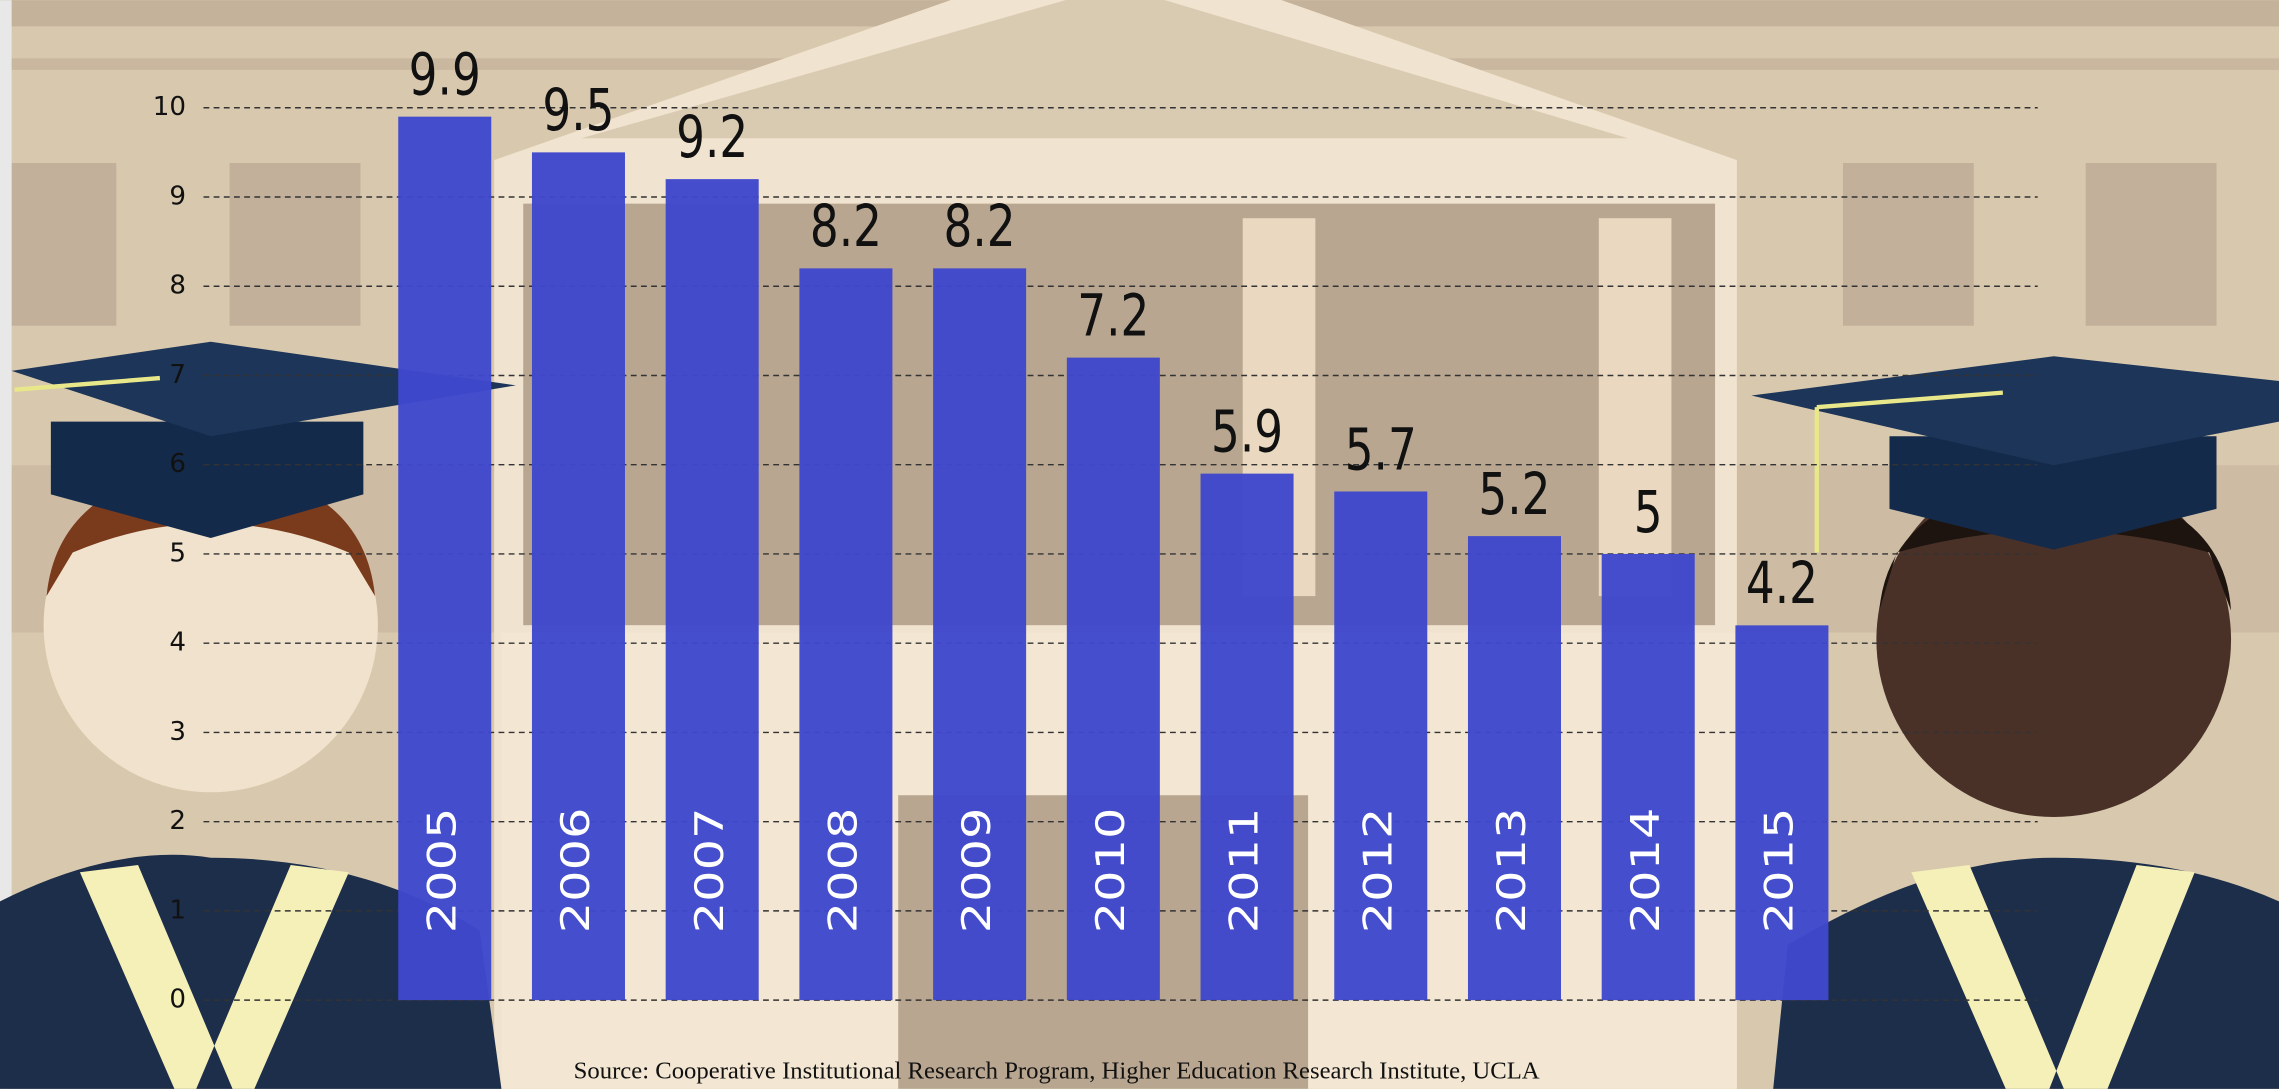 The image size is (2279, 1089). What do you see at coordinates (177, 286) in the screenshot?
I see `y-tick-label: 8` at bounding box center [177, 286].